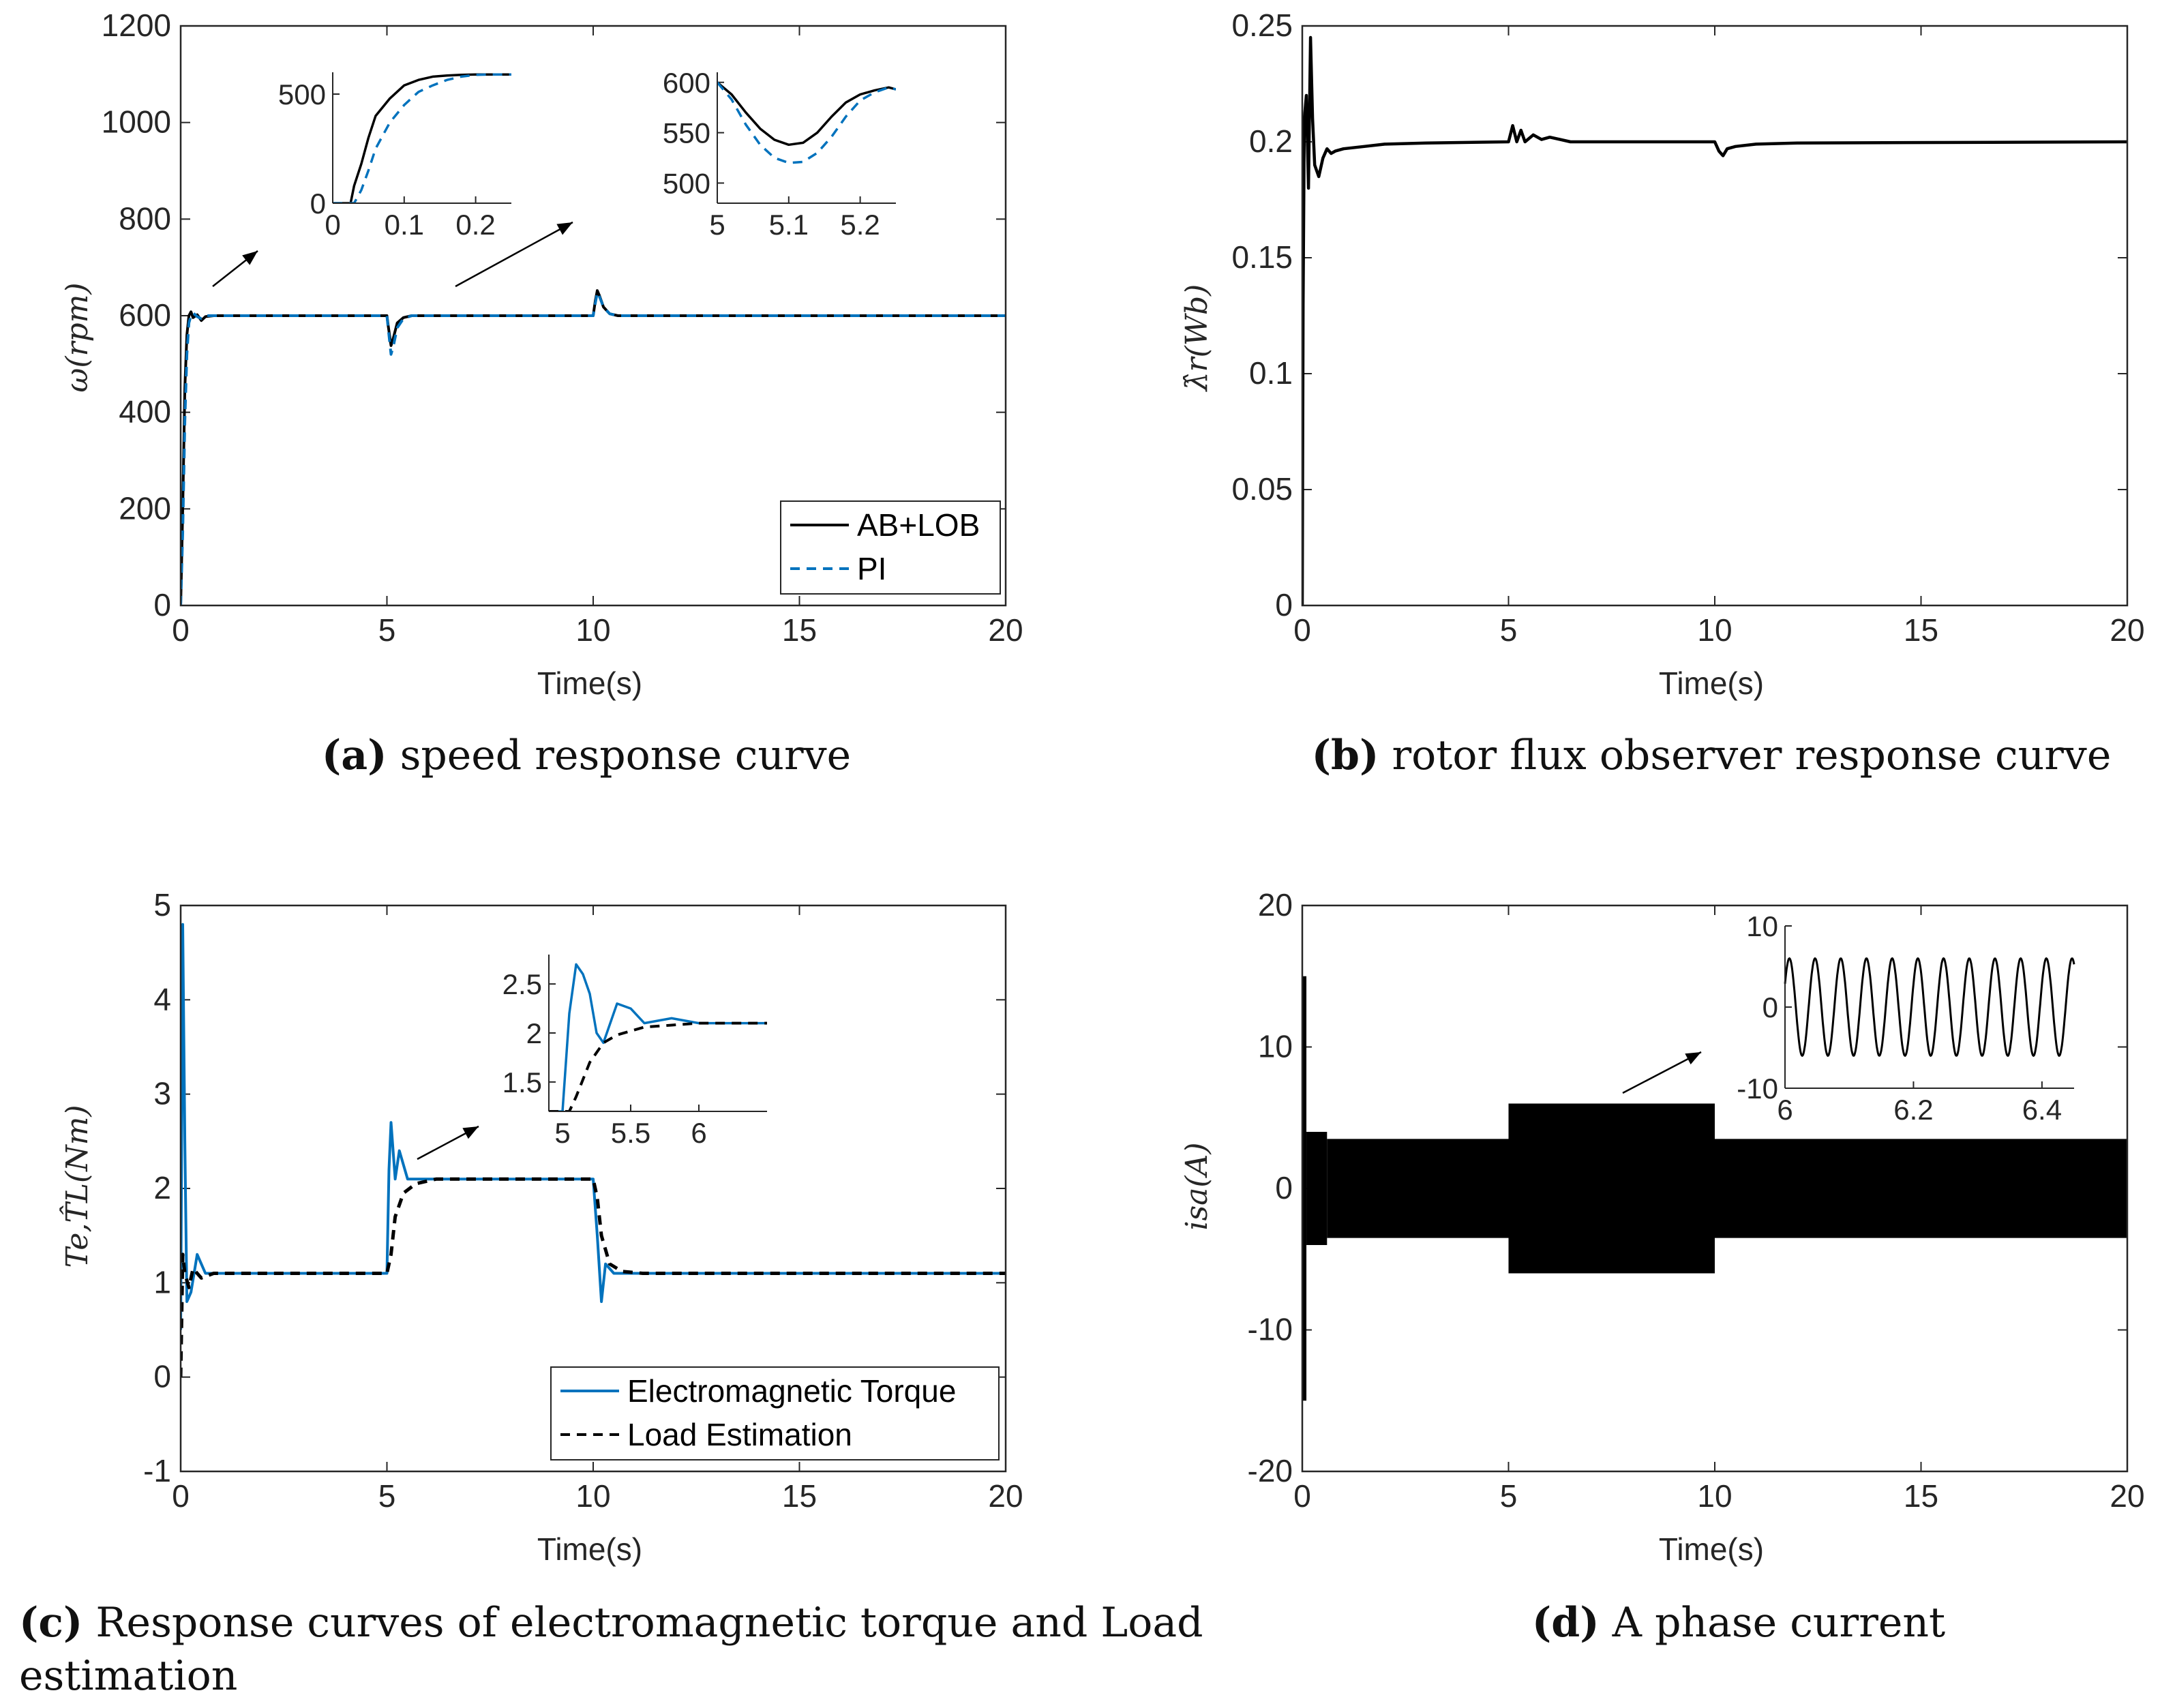 The height and width of the screenshot is (1708, 2160). Describe the element at coordinates (1197, 1187) in the screenshot. I see `d-ylabel: isa(A)` at that location.